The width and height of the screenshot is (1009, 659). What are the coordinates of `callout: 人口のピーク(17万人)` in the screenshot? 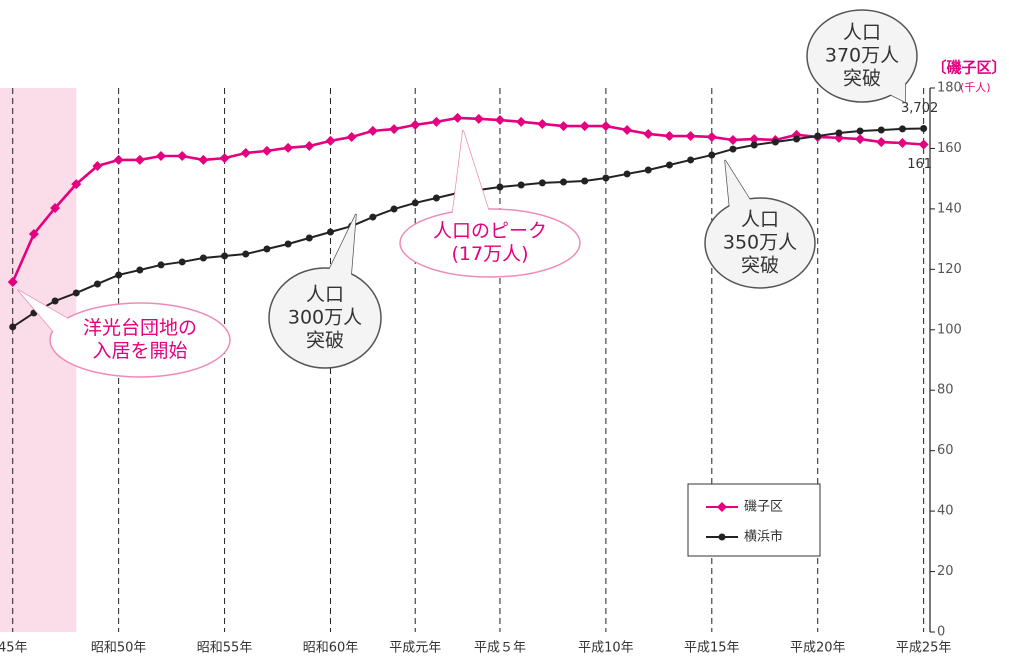 It's located at (490, 203).